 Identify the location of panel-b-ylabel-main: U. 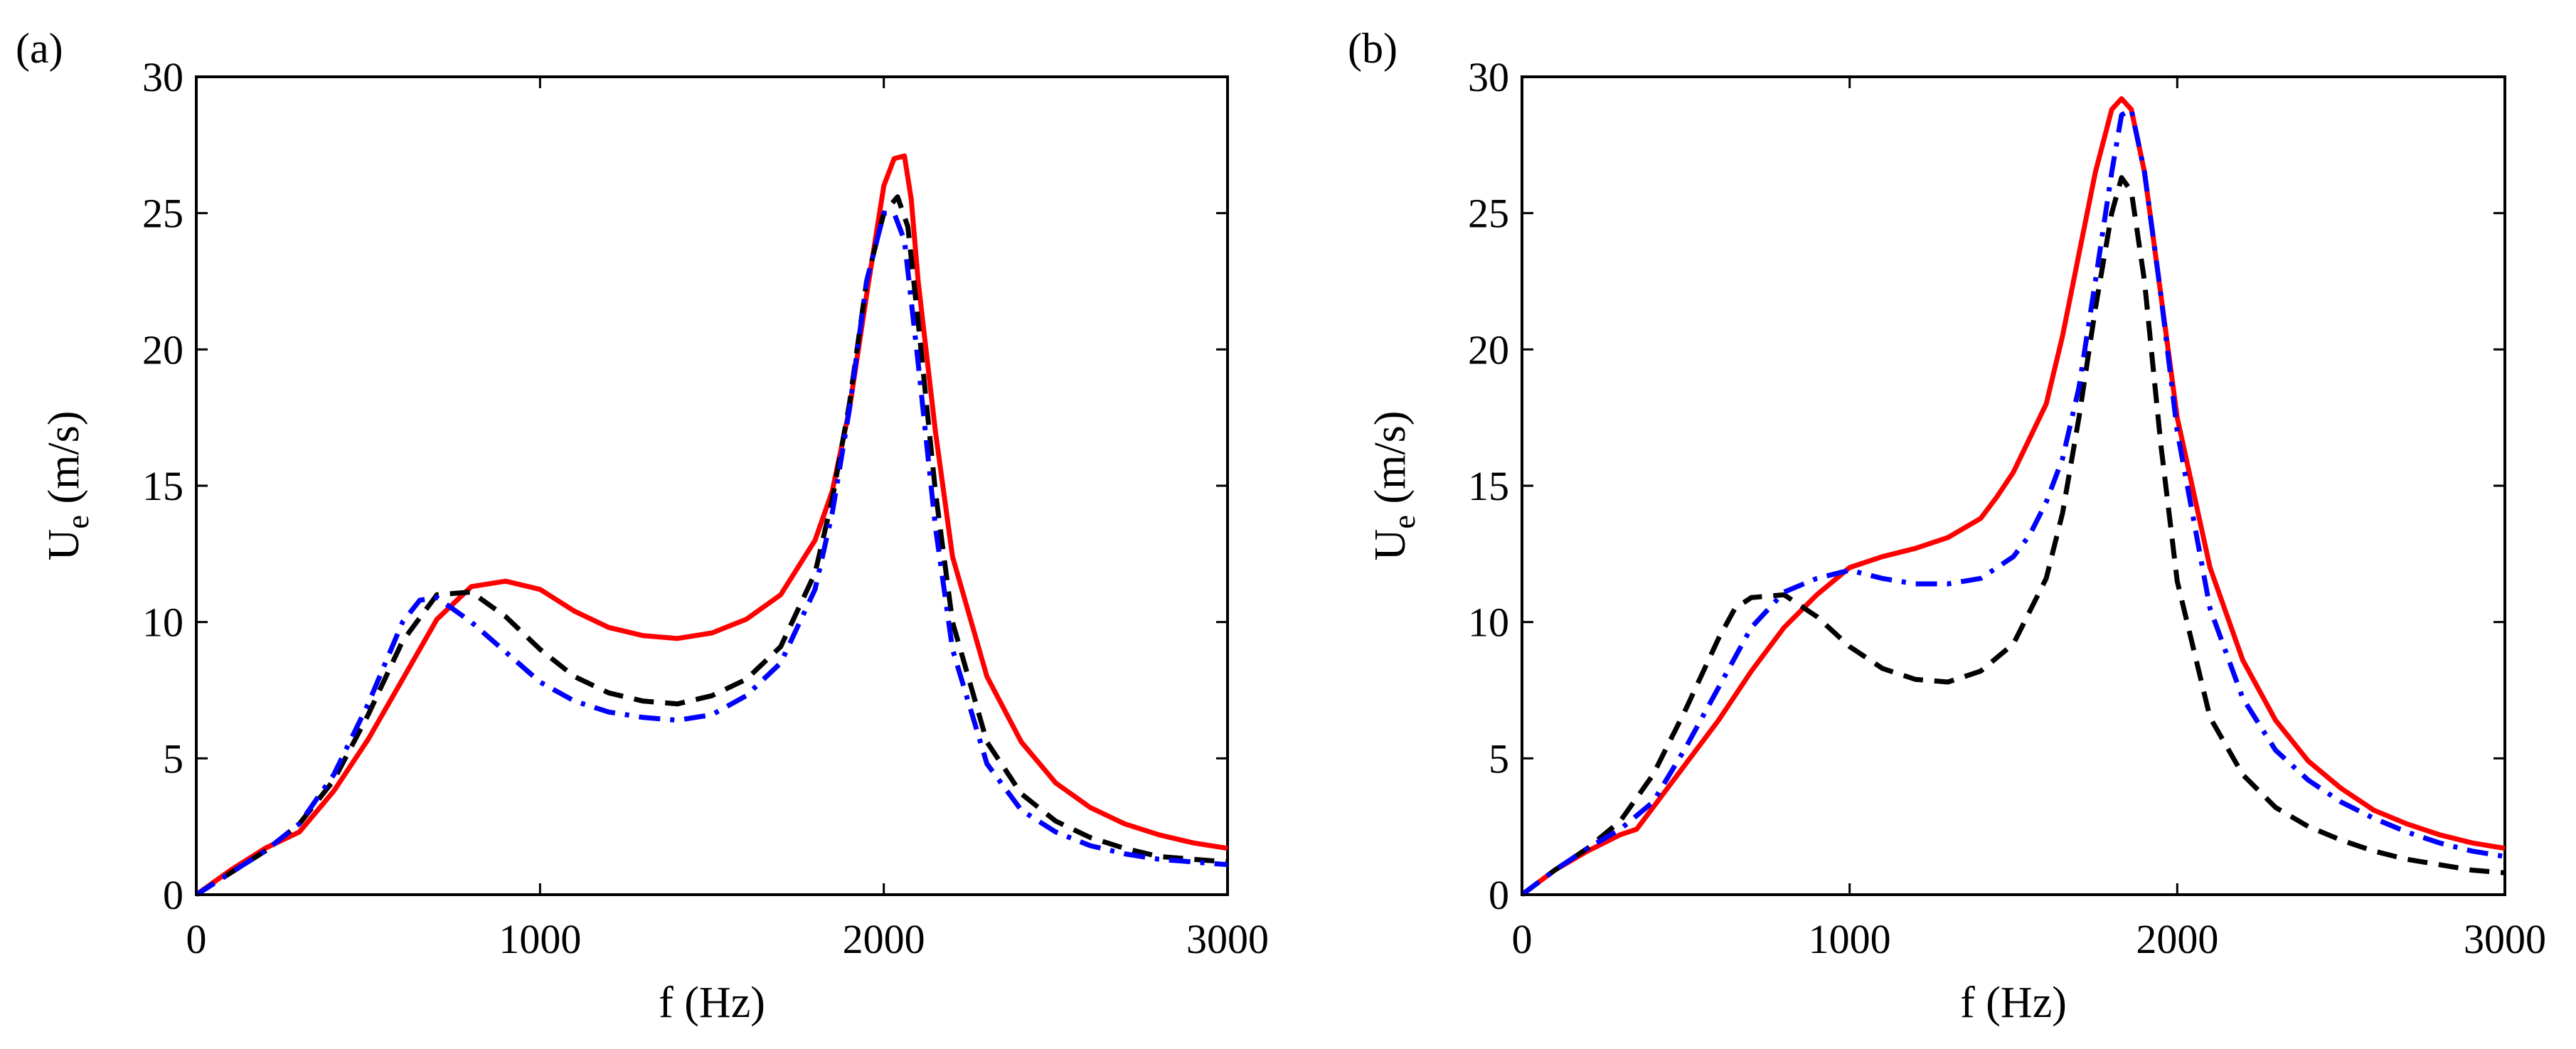
(1390, 545).